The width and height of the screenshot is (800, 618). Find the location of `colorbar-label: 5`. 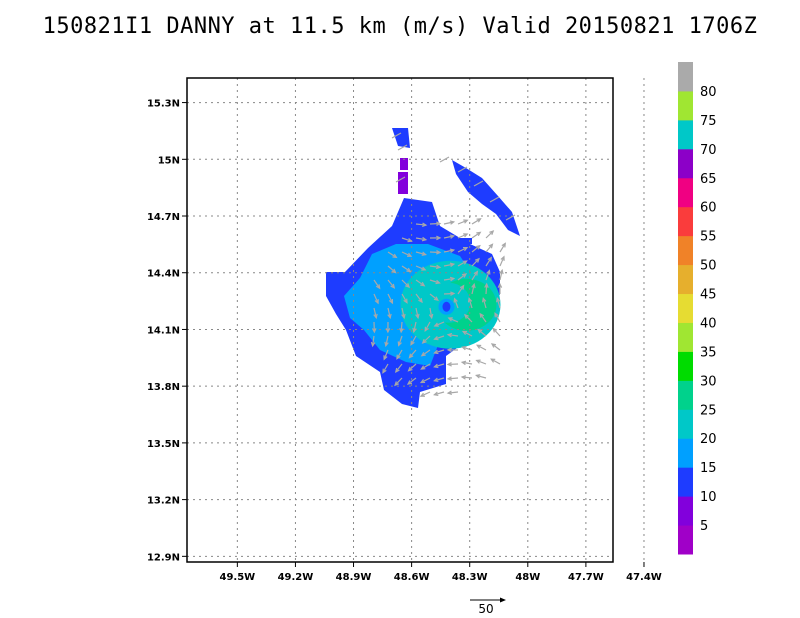

colorbar-label: 5 is located at coordinates (704, 526).